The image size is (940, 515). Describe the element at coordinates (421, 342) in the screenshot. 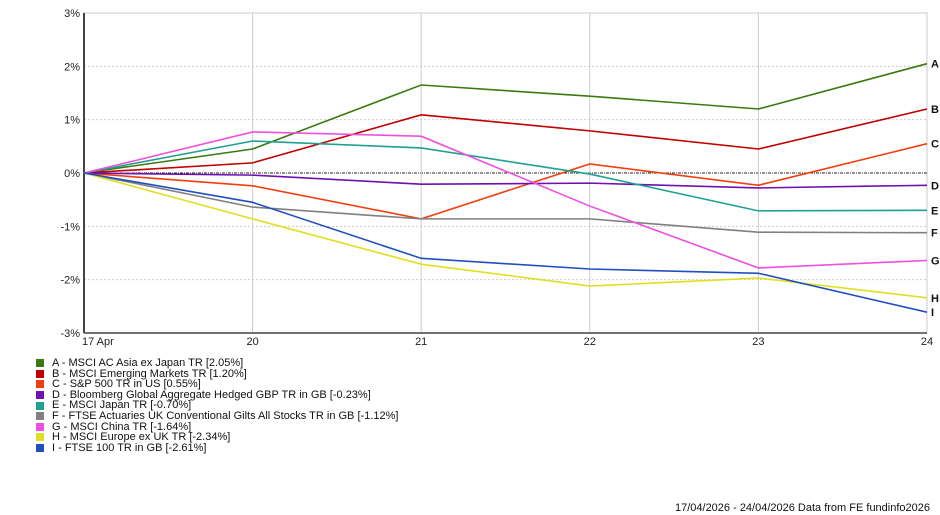

I see `x-tick-label: 21` at that location.